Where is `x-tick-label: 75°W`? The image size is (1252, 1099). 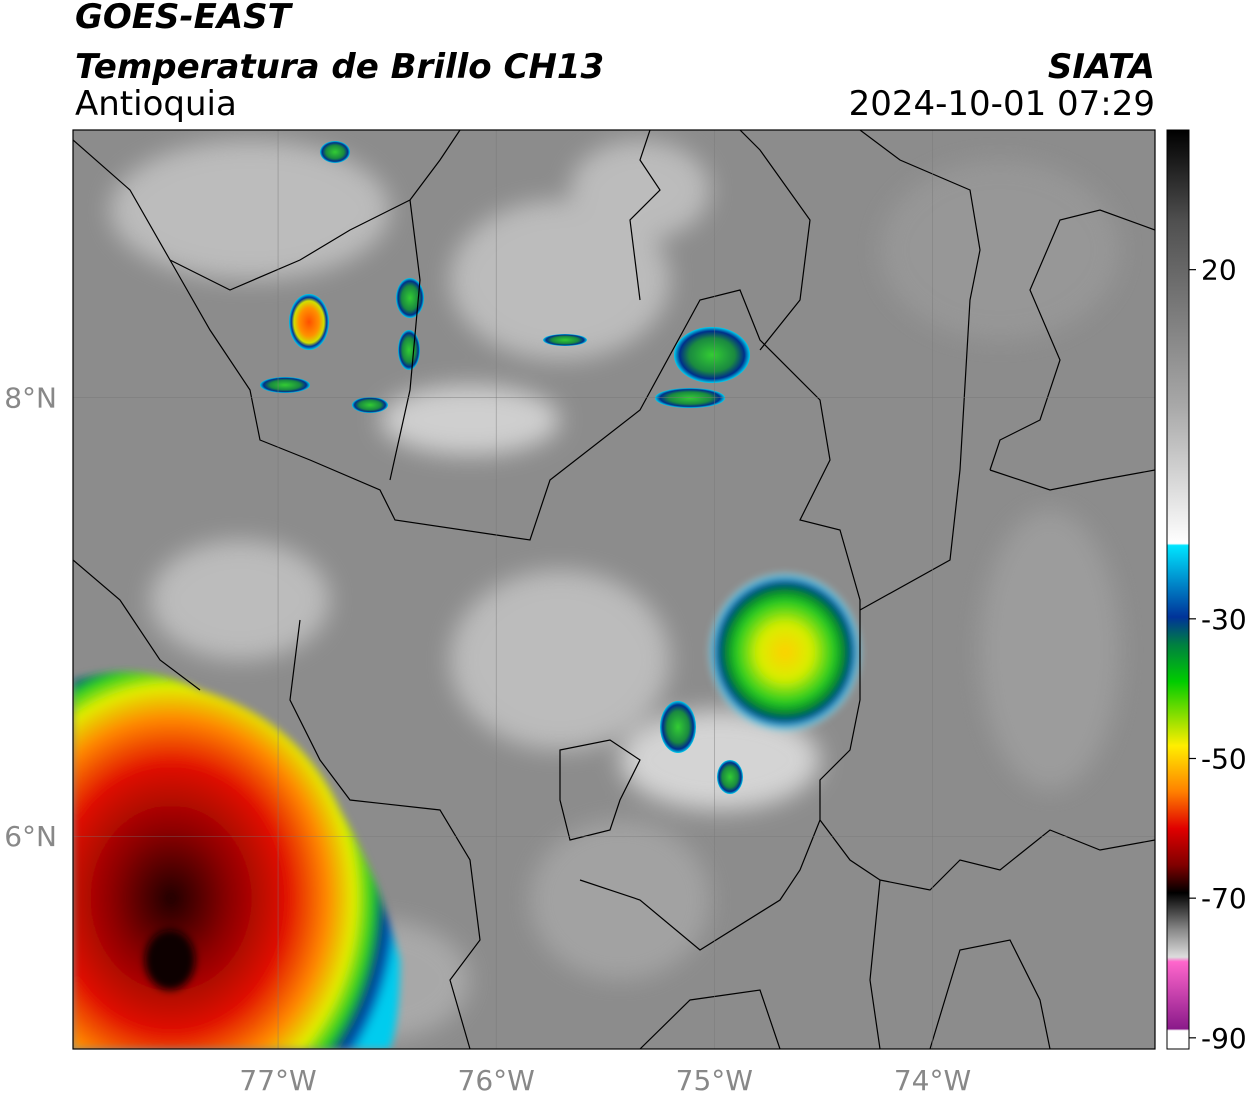 x-tick-label: 75°W is located at coordinates (714, 1080).